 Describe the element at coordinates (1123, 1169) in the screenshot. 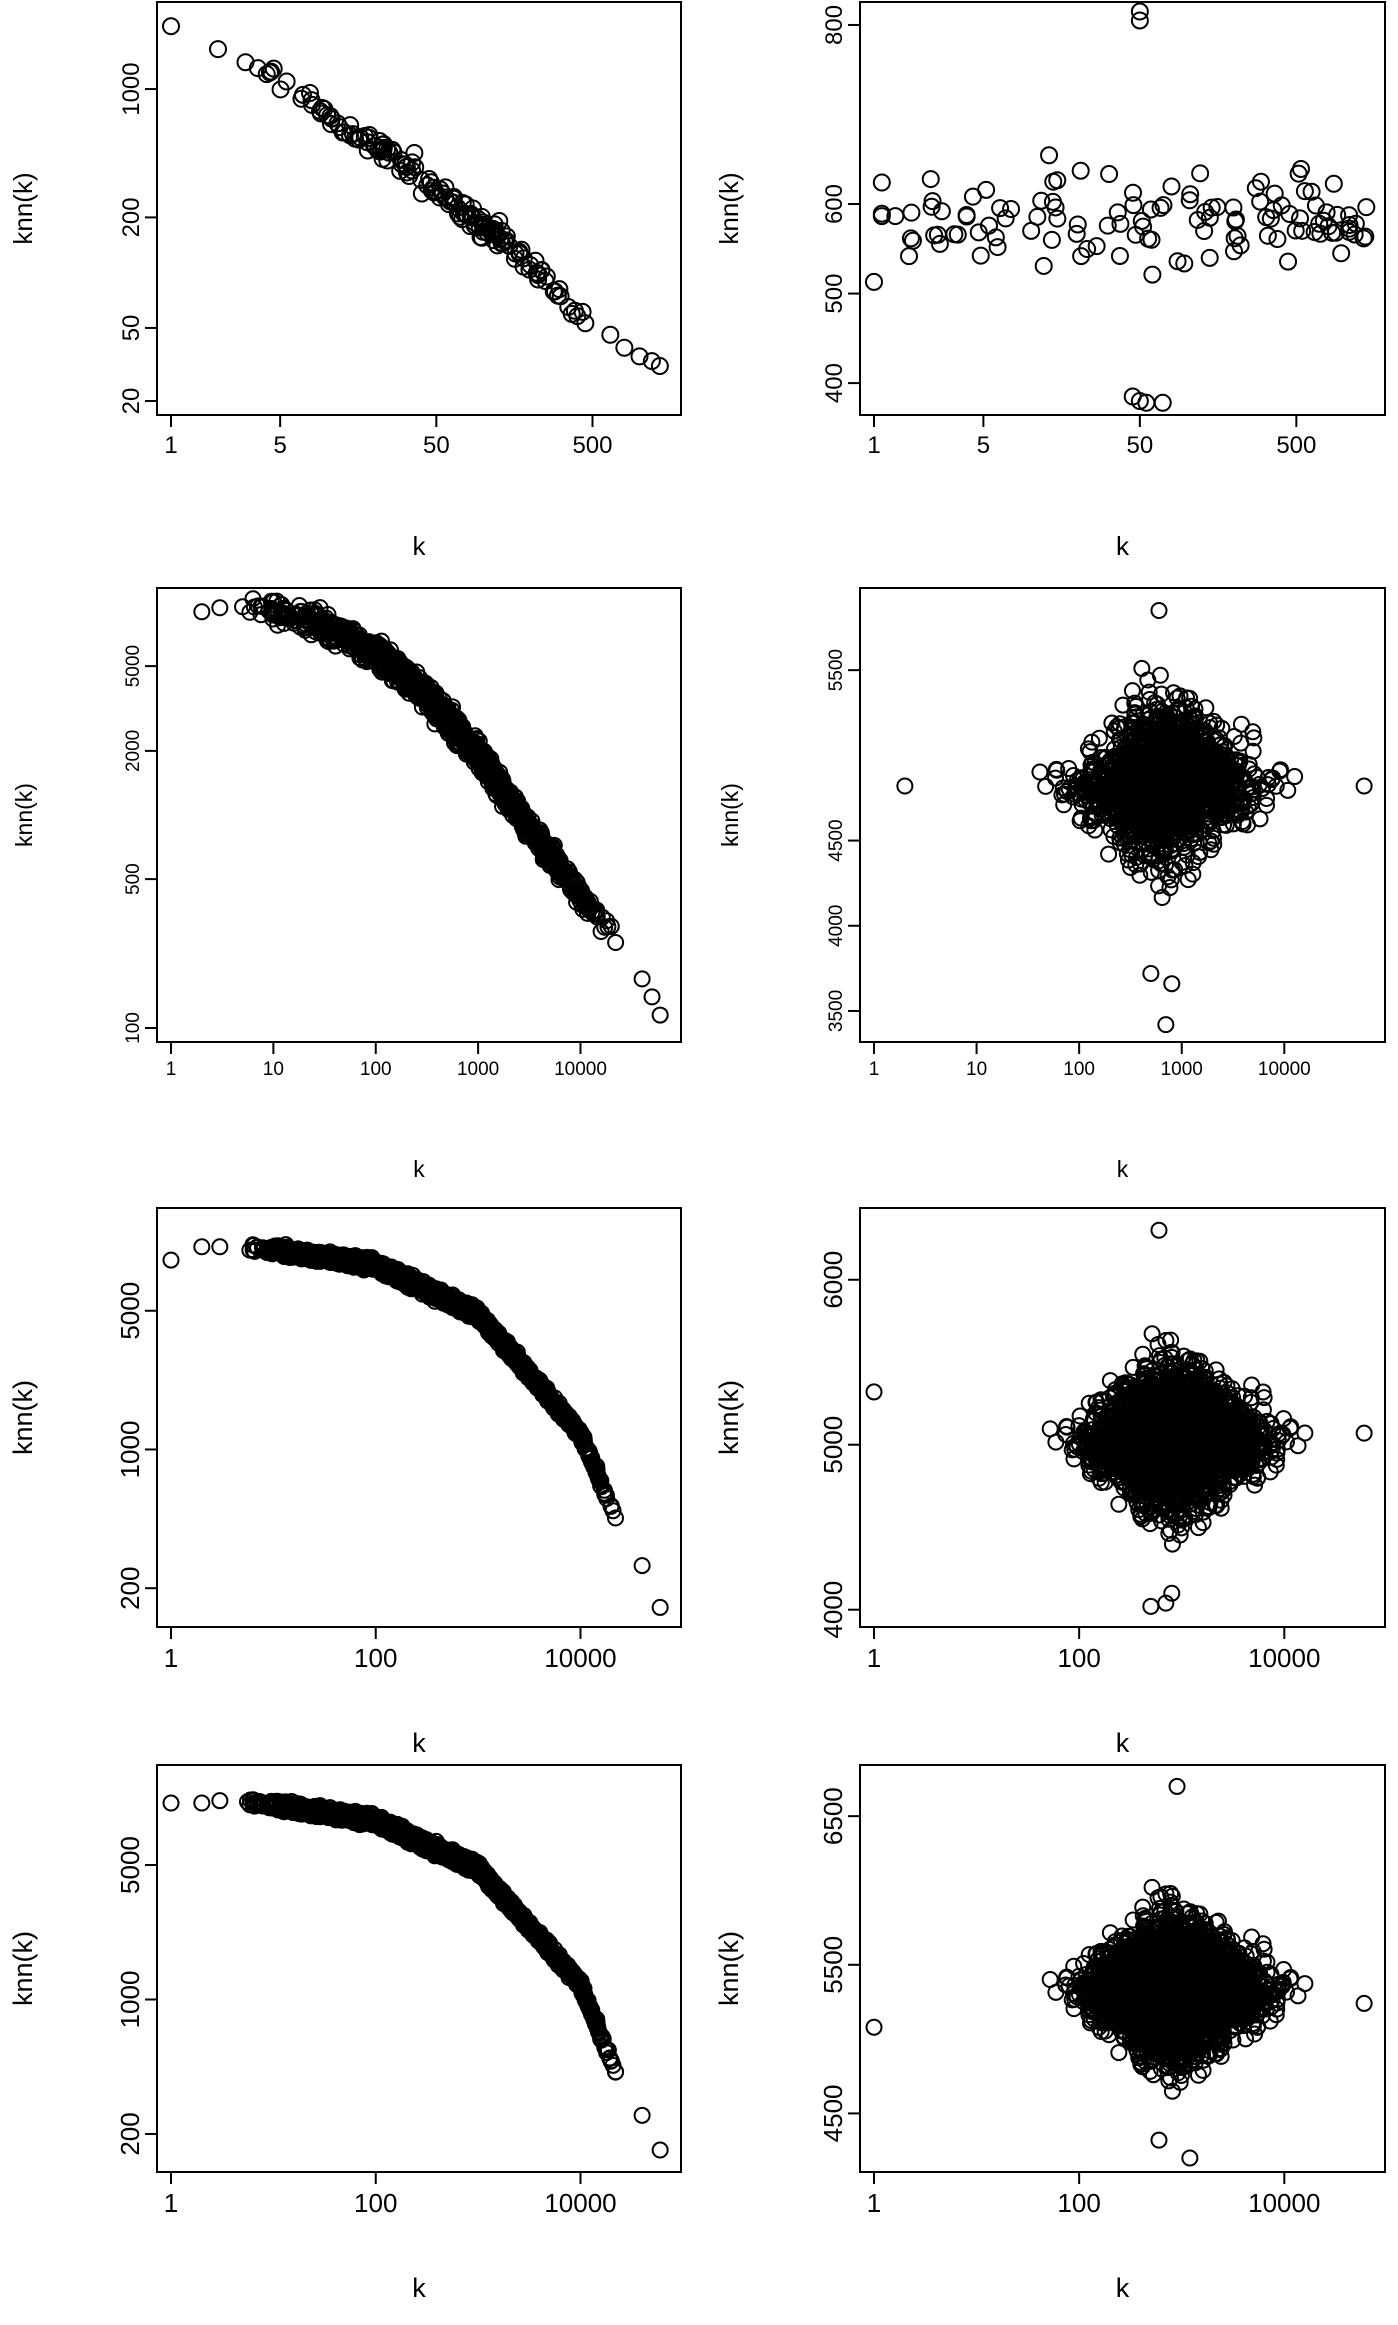

I see `x-axis-label: k` at that location.